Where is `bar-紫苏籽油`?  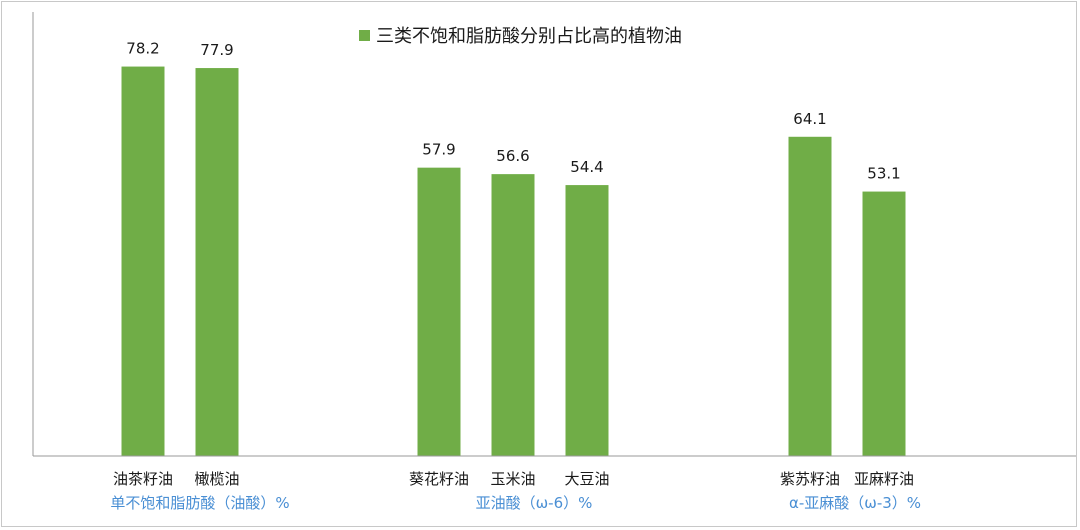 bar-紫苏籽油 is located at coordinates (810, 296).